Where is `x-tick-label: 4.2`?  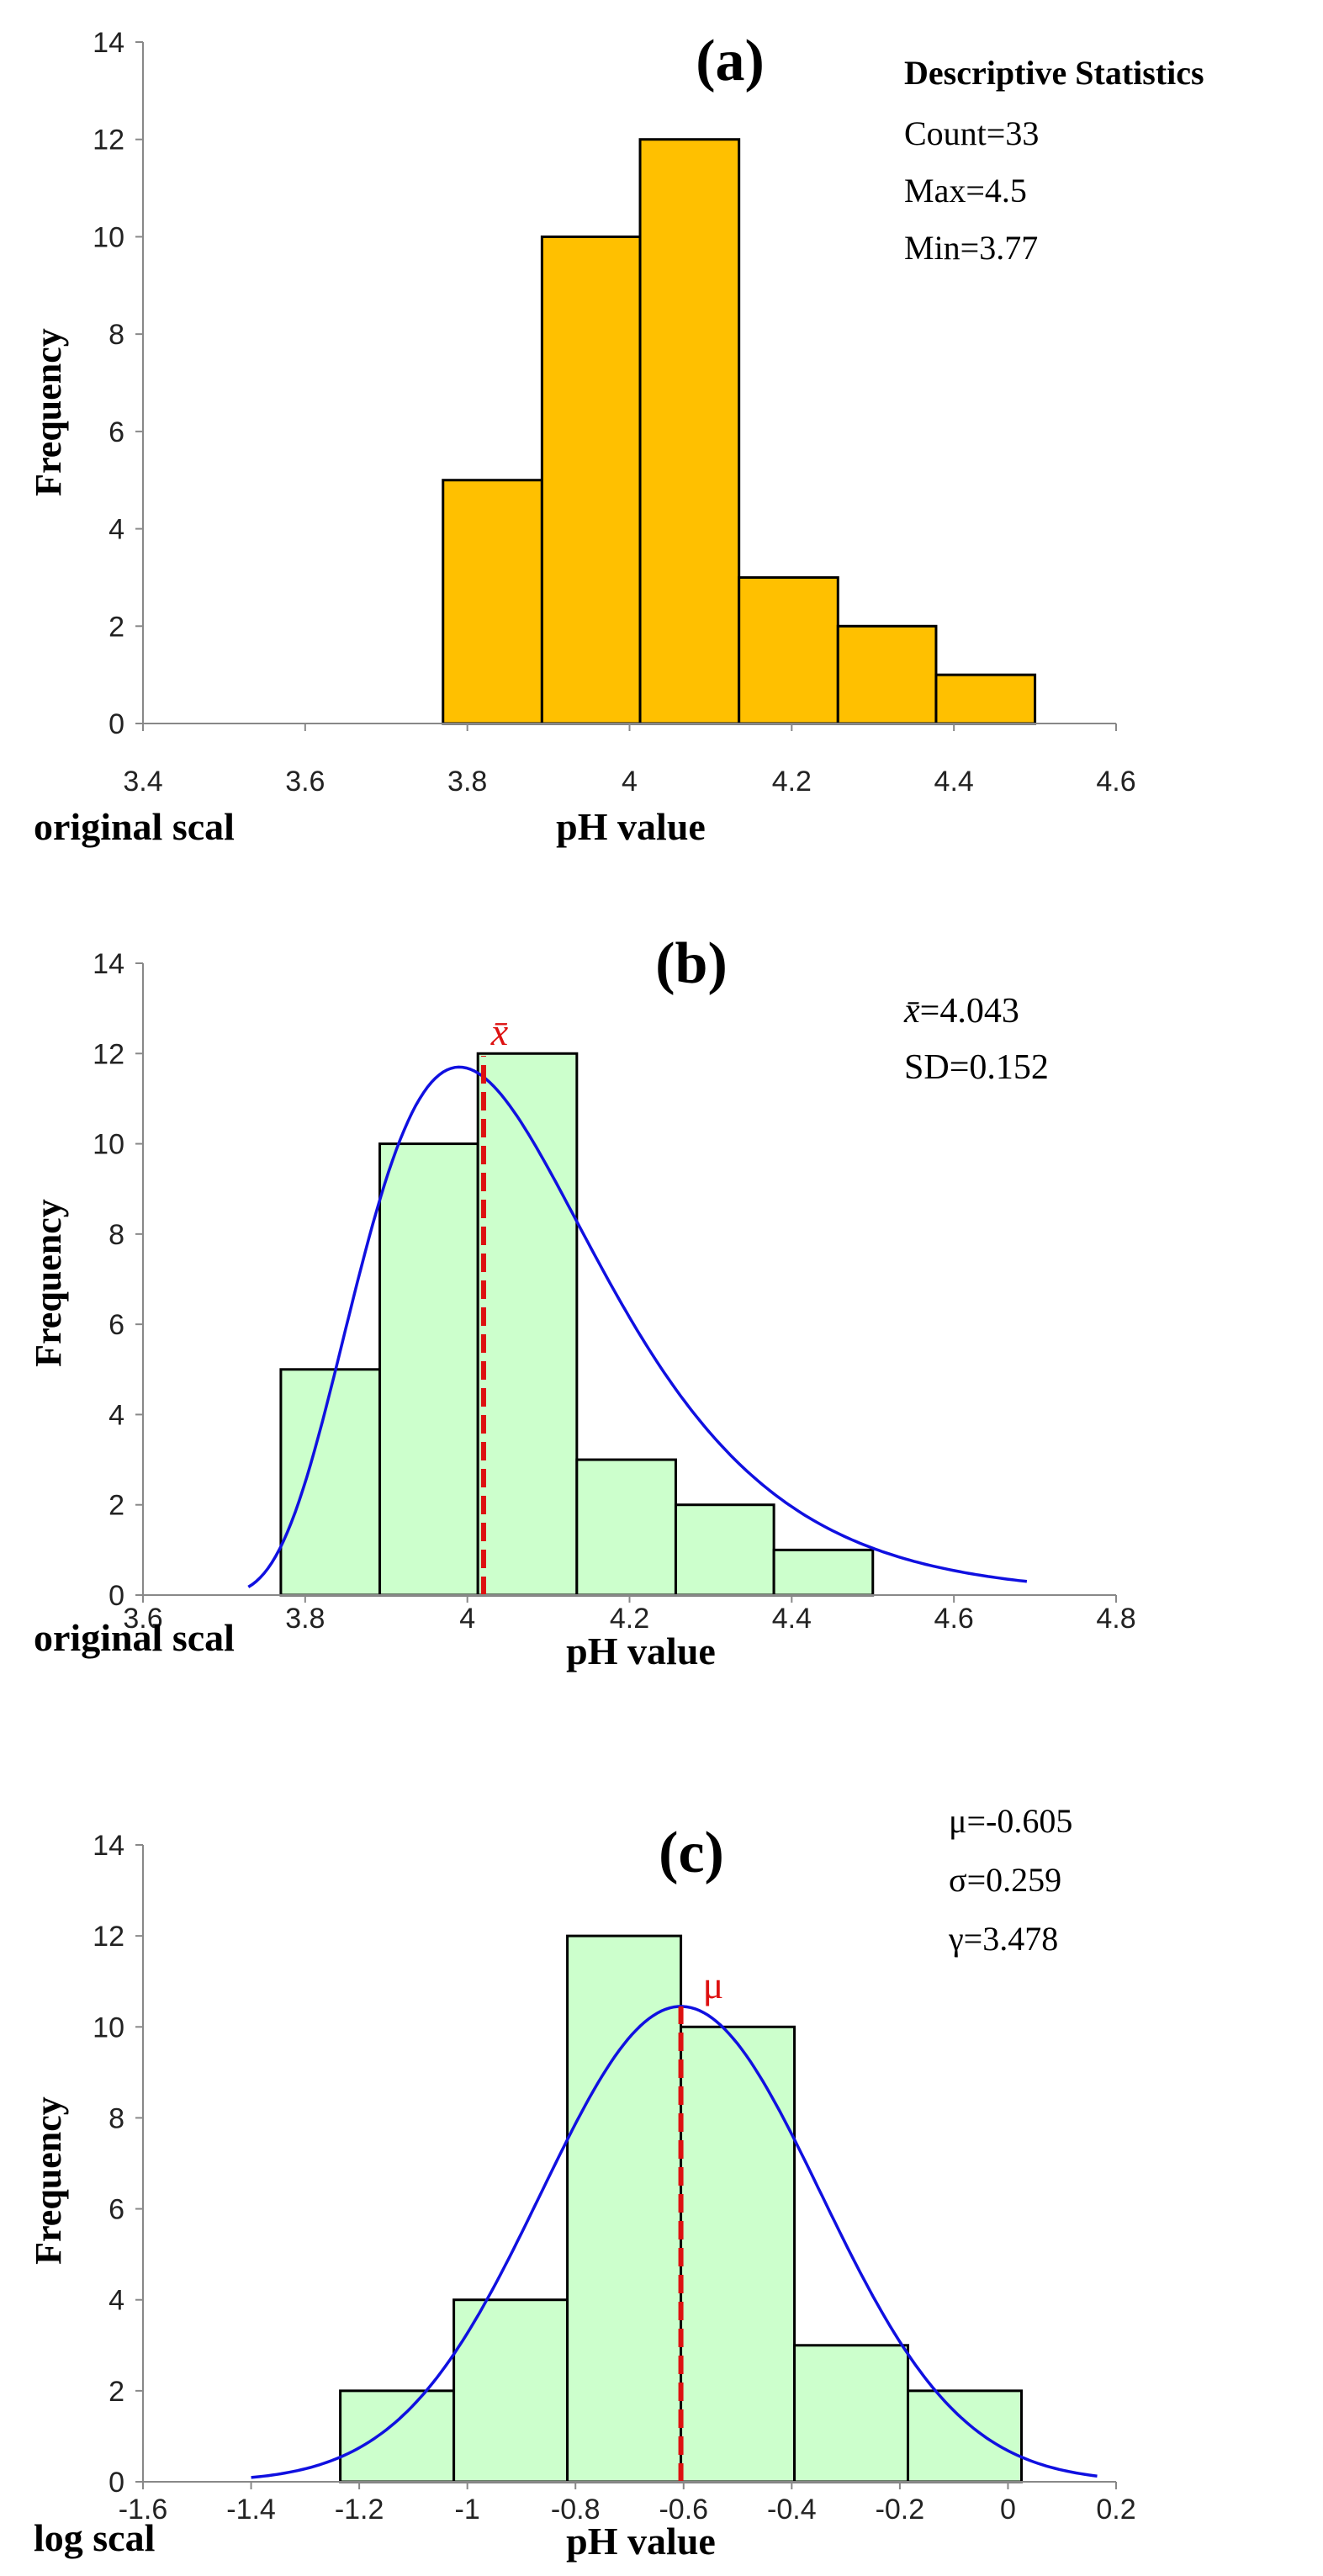 x-tick-label: 4.2 is located at coordinates (792, 782).